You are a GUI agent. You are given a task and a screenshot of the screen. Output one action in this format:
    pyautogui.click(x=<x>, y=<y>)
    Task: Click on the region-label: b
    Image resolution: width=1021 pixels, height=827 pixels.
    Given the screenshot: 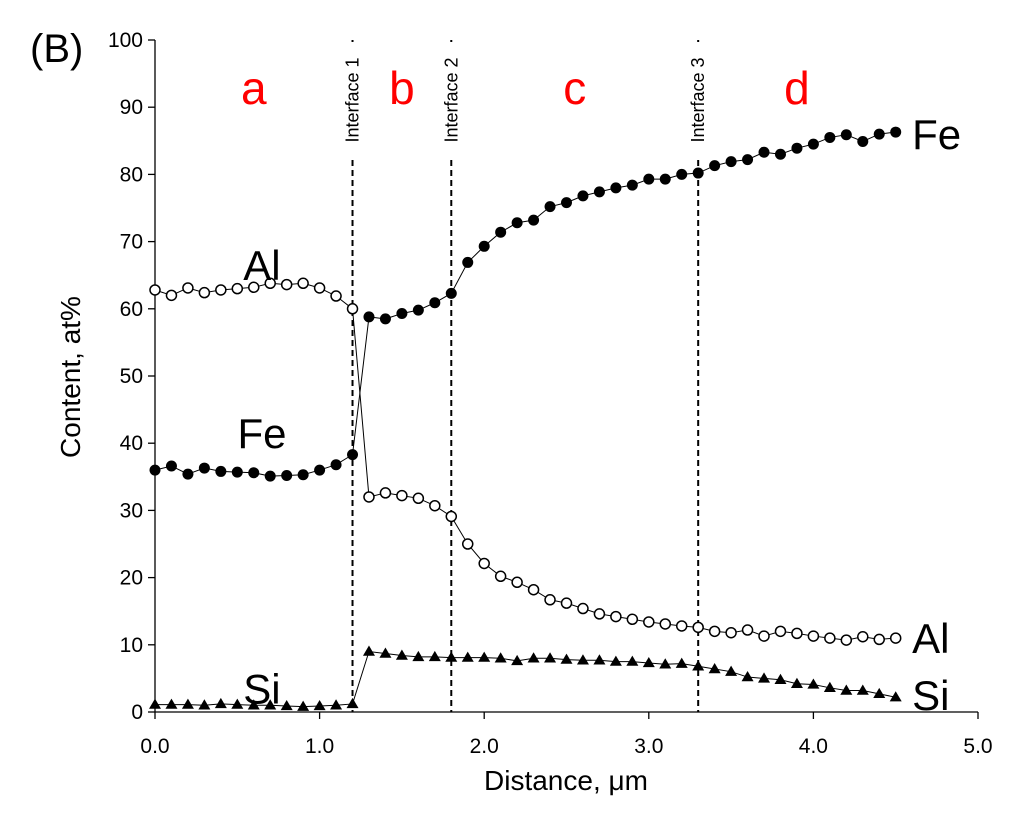 What is the action you would take?
    pyautogui.click(x=402, y=88)
    